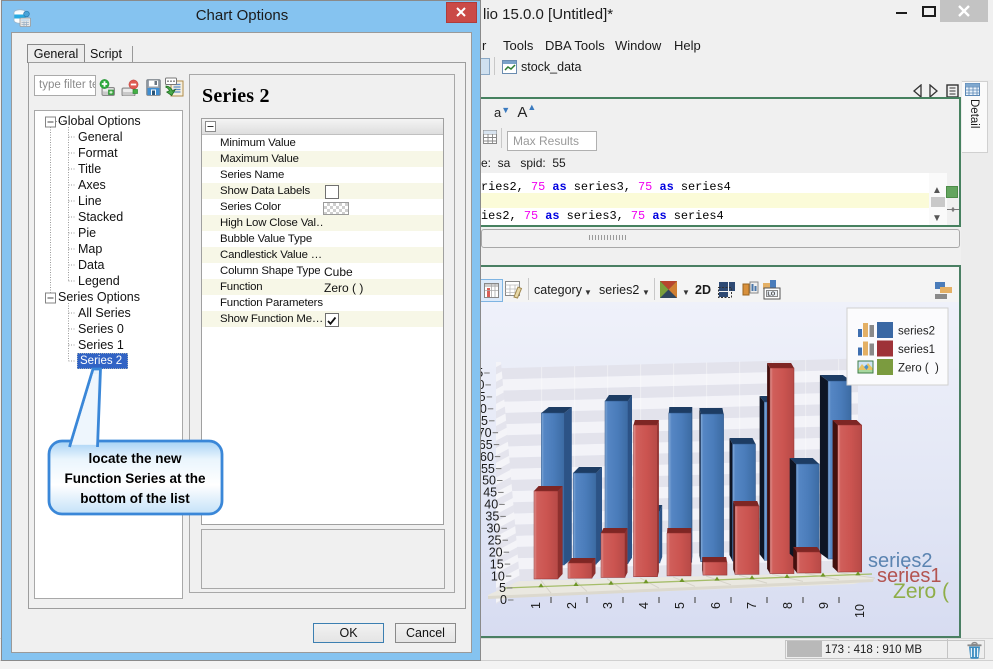 The width and height of the screenshot is (993, 669). What do you see at coordinates (135, 478) in the screenshot?
I see `svg-text: Function Series at the` at bounding box center [135, 478].